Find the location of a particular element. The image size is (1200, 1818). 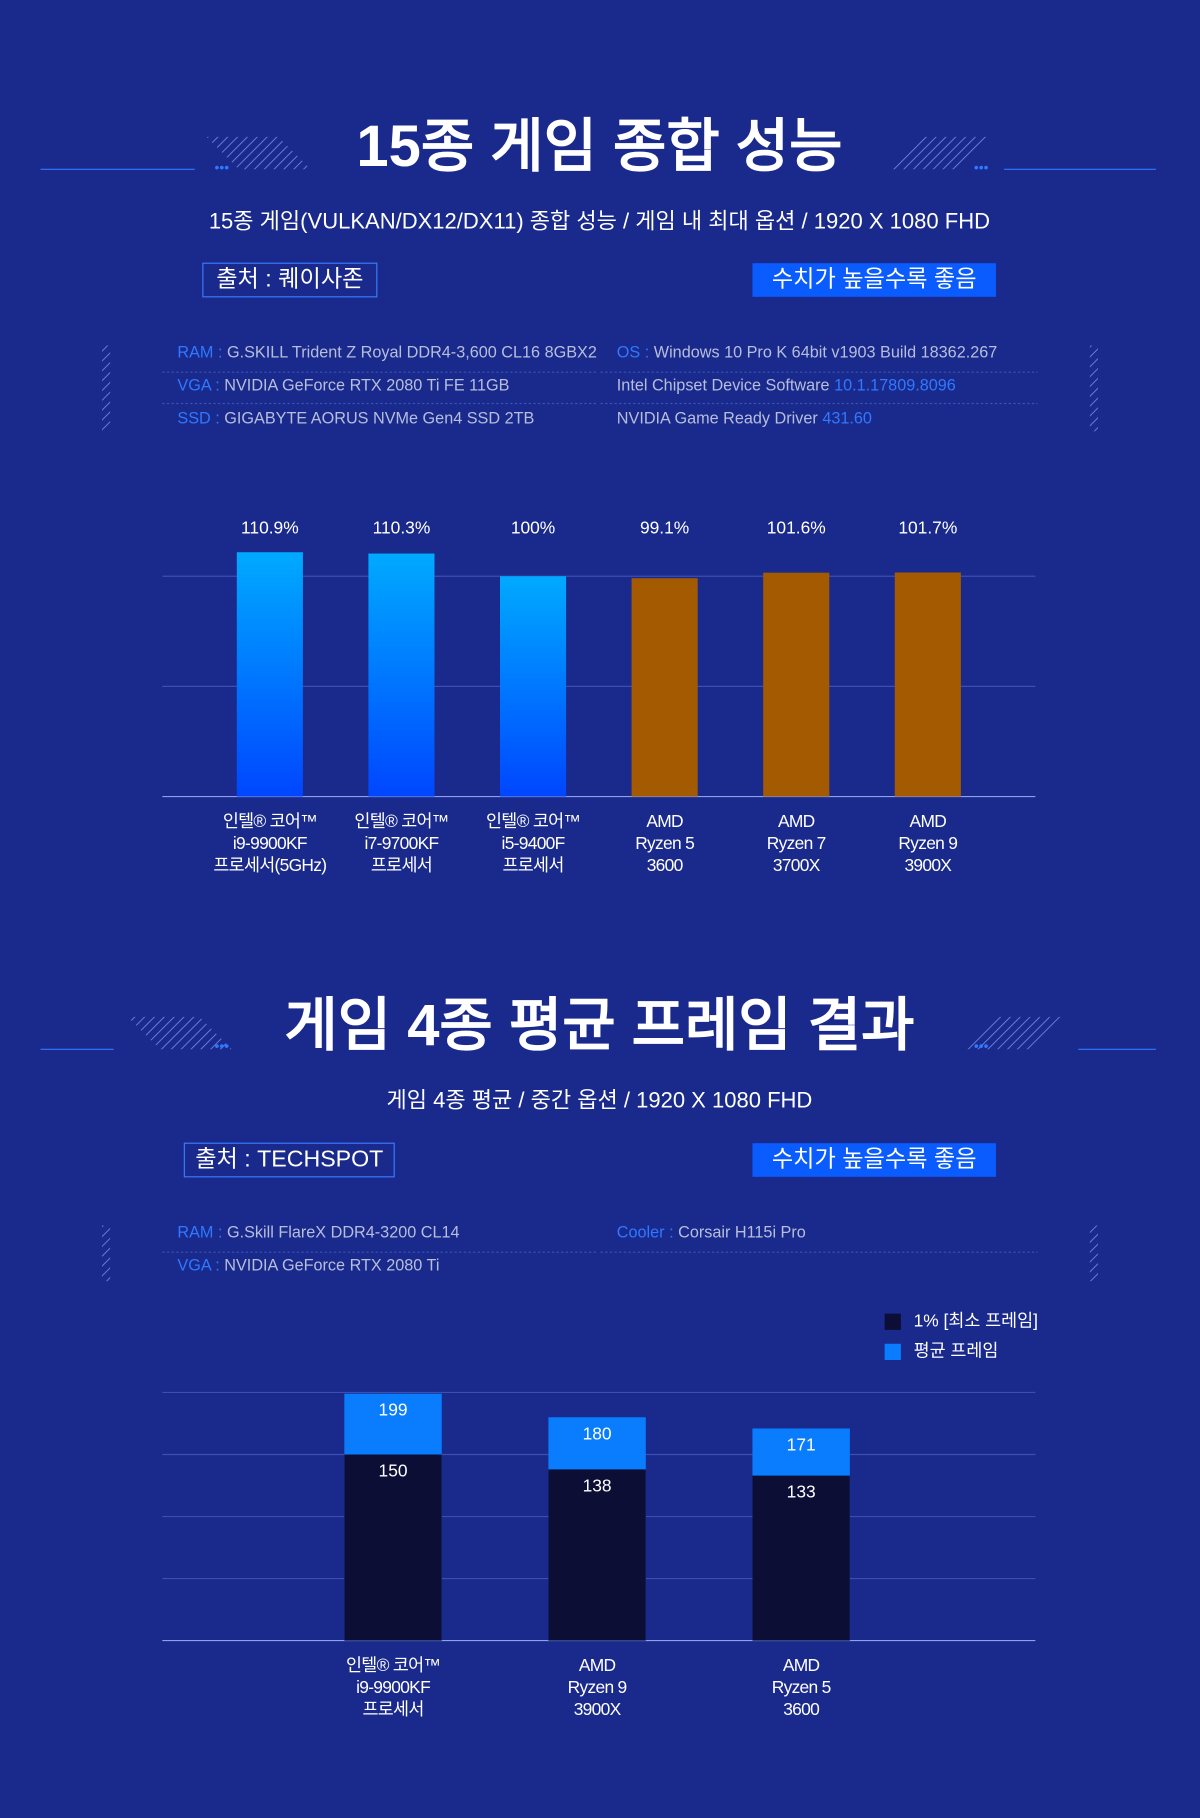

x-tick-label: 인텔® 코어™ i9-9900KF 프로세서 is located at coordinates (393, 1687).